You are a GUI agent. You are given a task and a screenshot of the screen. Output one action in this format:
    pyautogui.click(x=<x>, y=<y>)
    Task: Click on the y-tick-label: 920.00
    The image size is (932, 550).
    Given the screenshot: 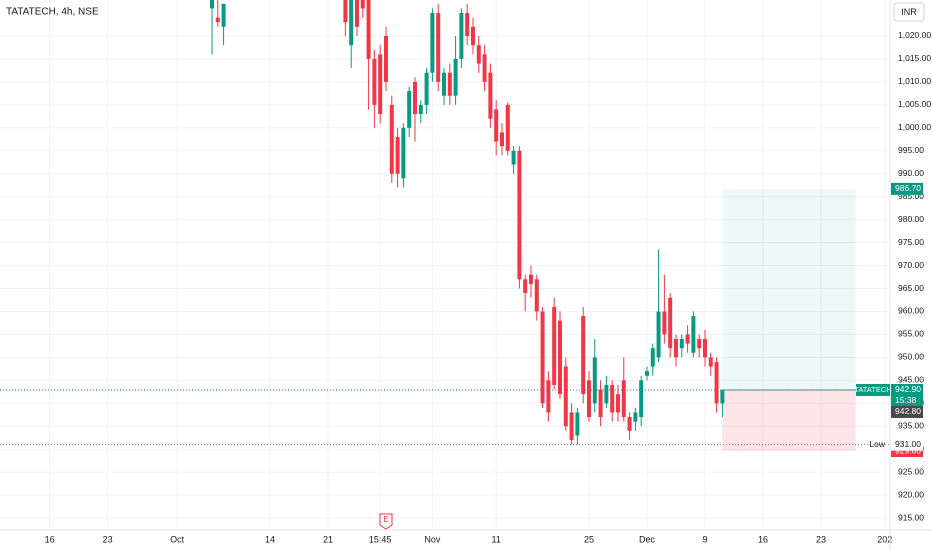 What is the action you would take?
    pyautogui.click(x=911, y=494)
    